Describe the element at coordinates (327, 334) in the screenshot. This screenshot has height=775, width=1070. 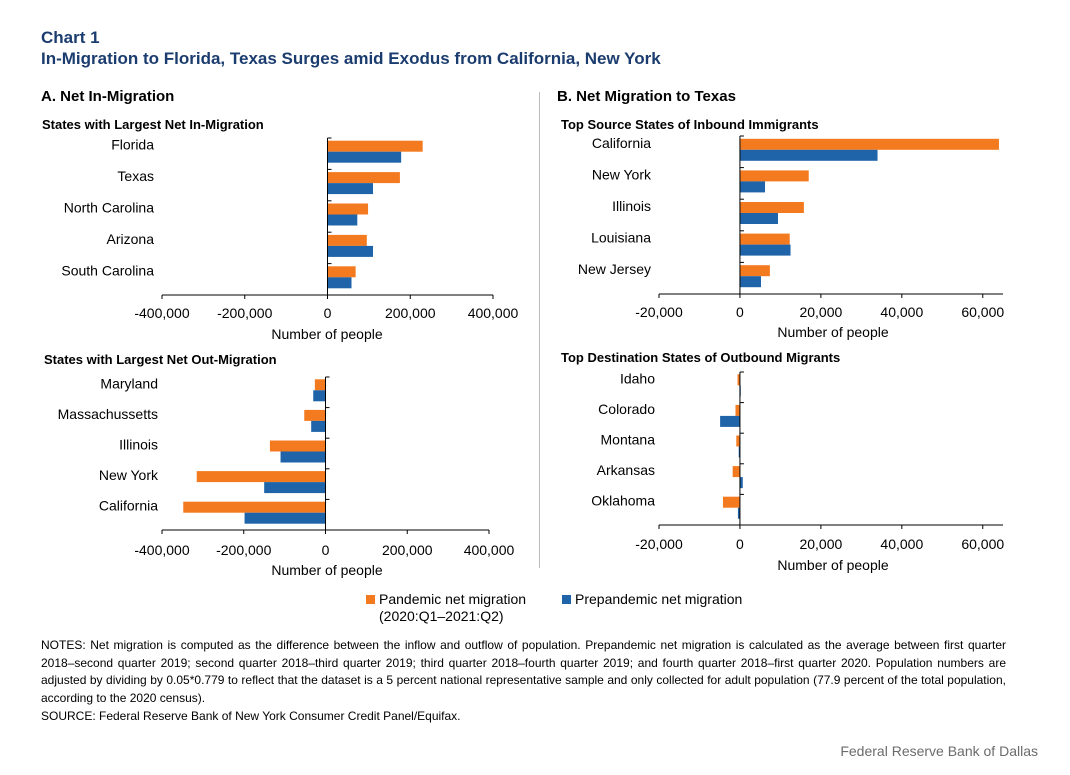
I see `chart0-x-axis-label: Number of people` at that location.